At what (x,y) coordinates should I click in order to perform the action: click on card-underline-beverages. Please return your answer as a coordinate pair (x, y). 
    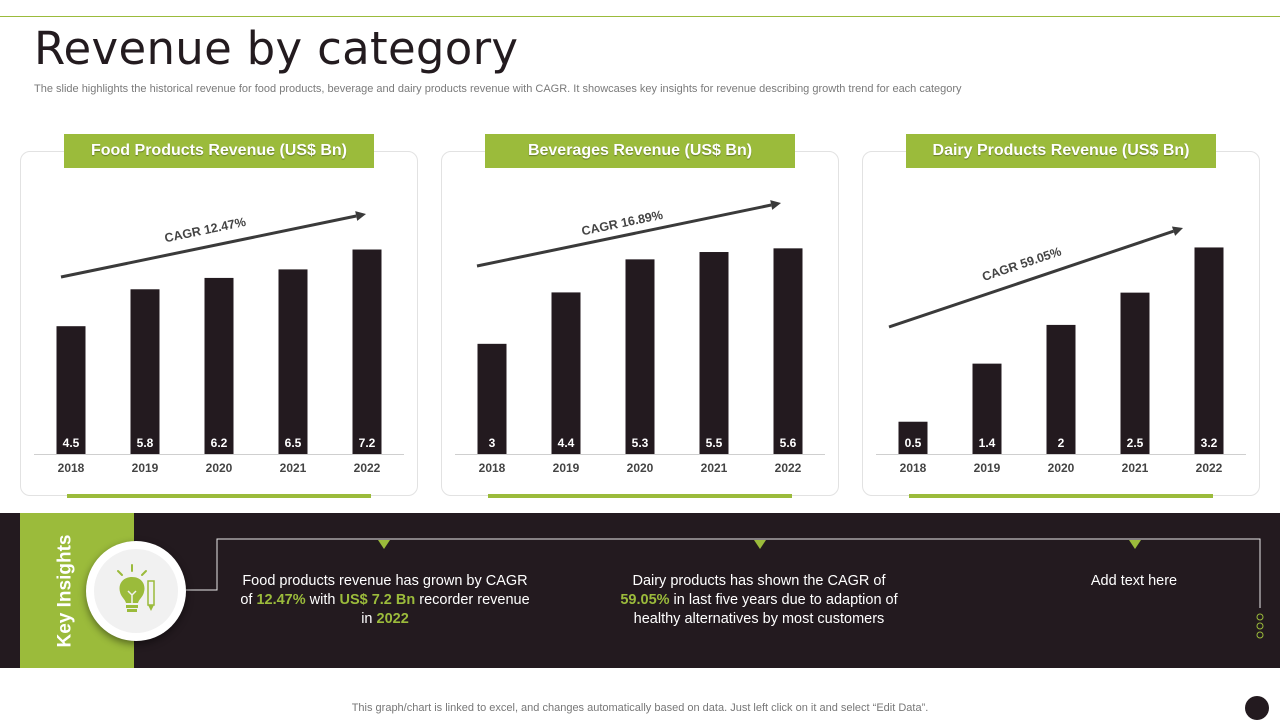
    Looking at the image, I should click on (640, 496).